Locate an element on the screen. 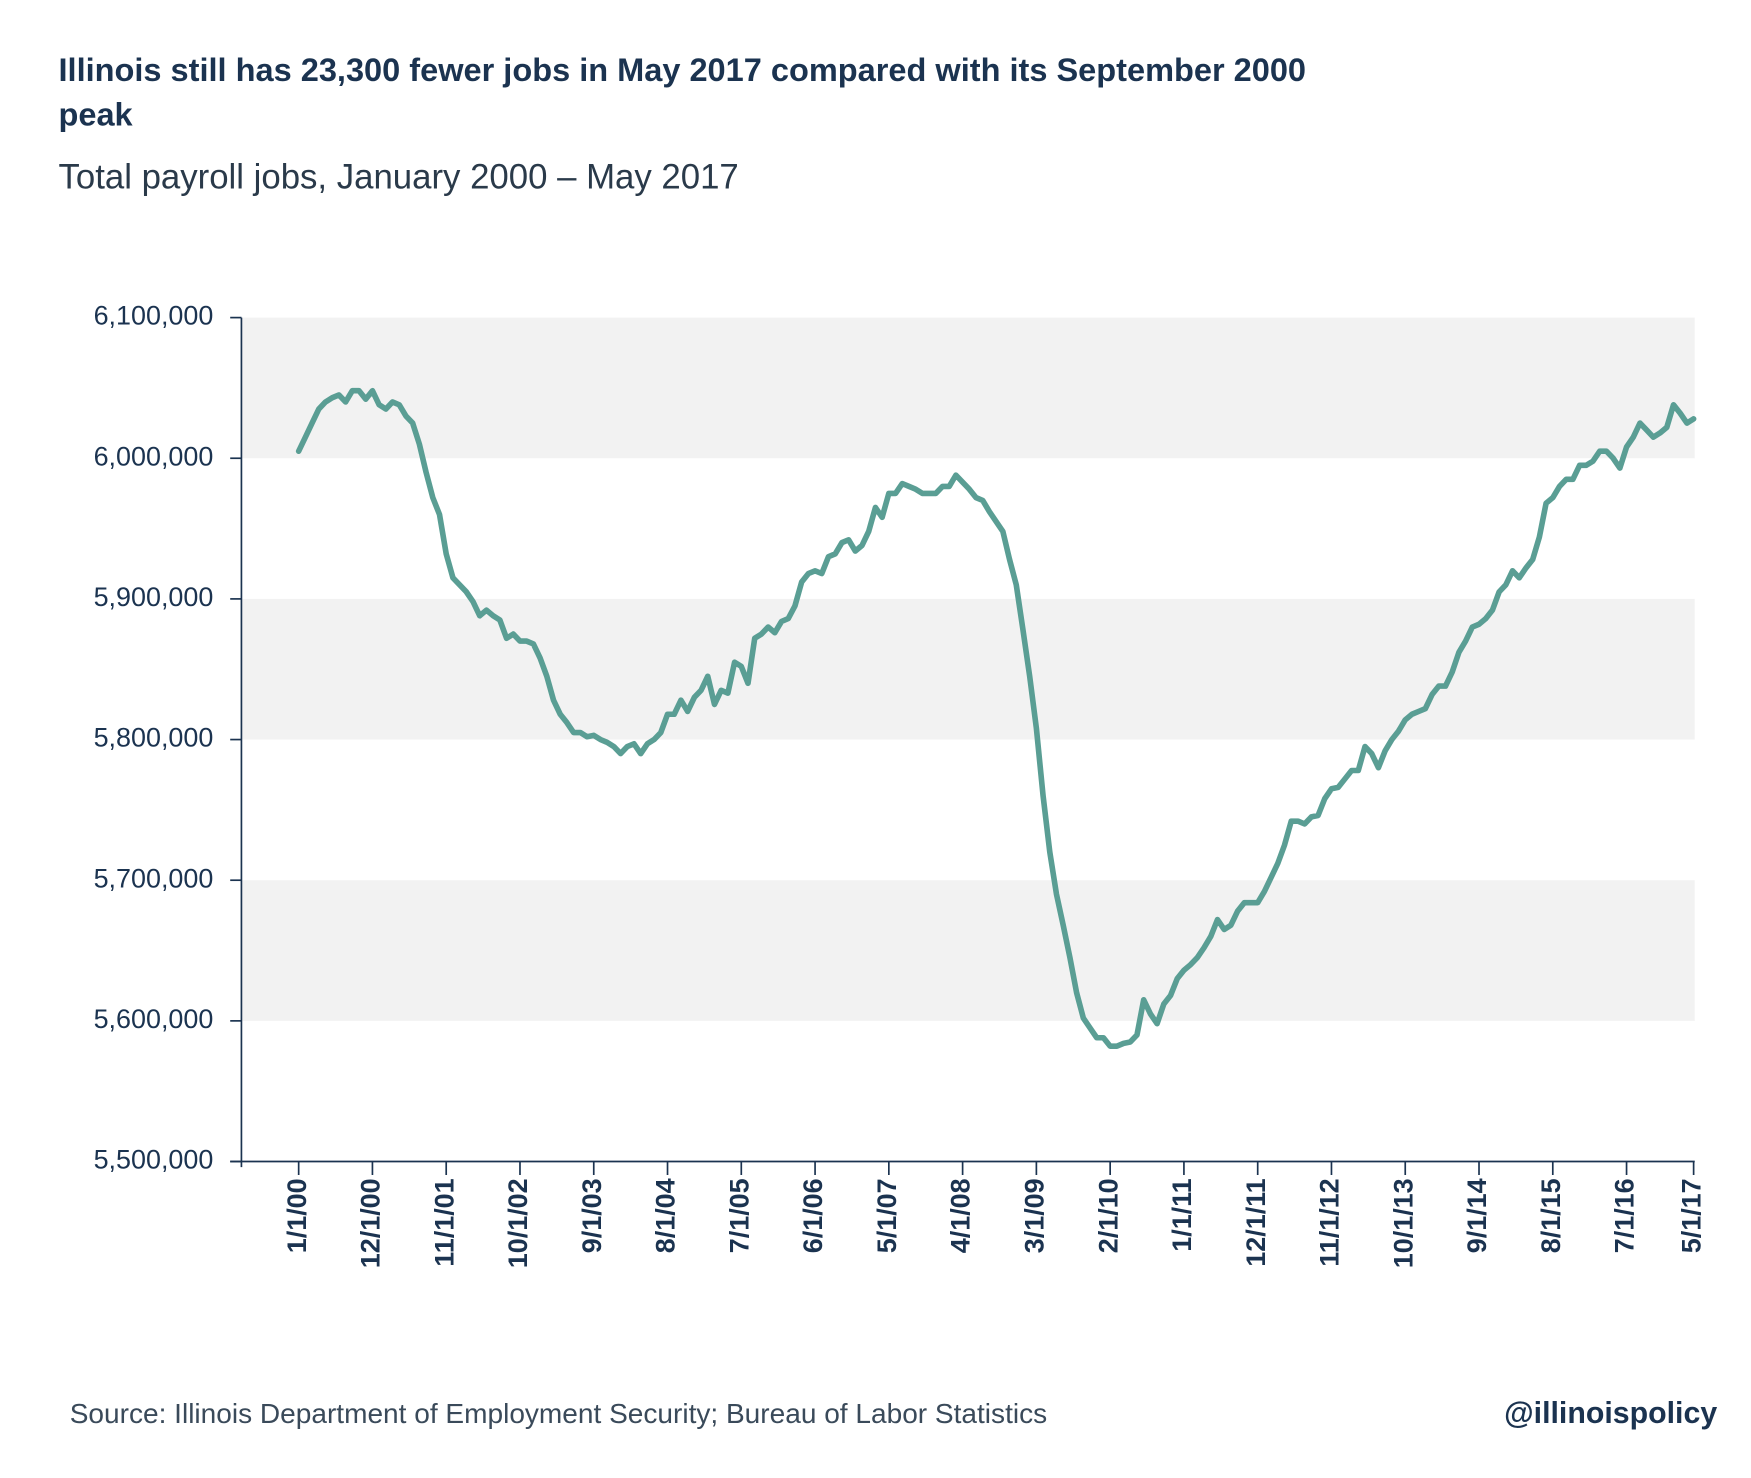  x-tick-label: 1/1/00 is located at coordinates (297, 1215).